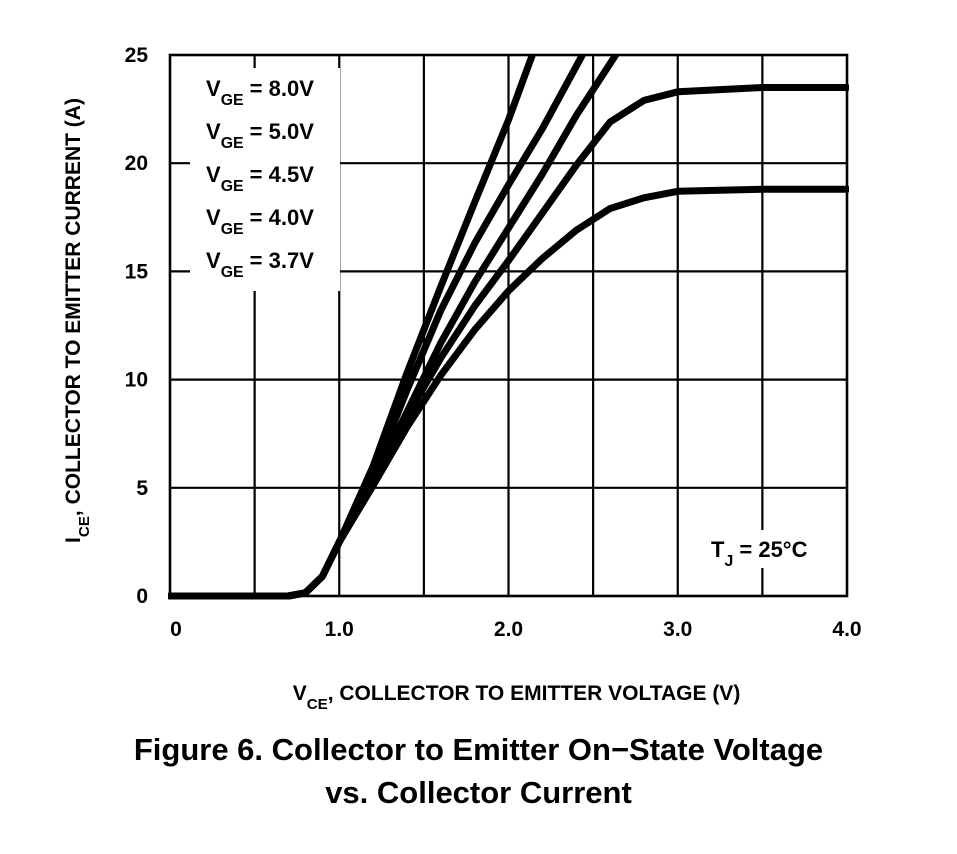 This screenshot has width=957, height=854. I want to click on legend-entry-1: VGE = 8.0V, so click(260, 92).